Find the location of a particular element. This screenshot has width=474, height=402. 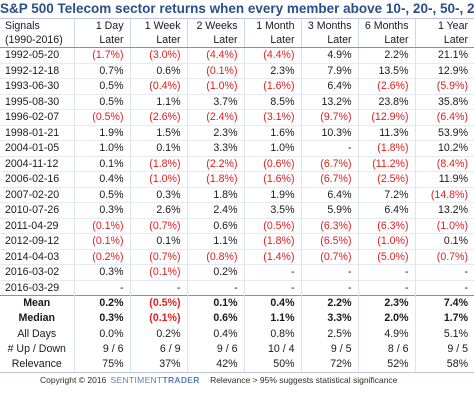

return-cell: (1.4%) is located at coordinates (272, 257).